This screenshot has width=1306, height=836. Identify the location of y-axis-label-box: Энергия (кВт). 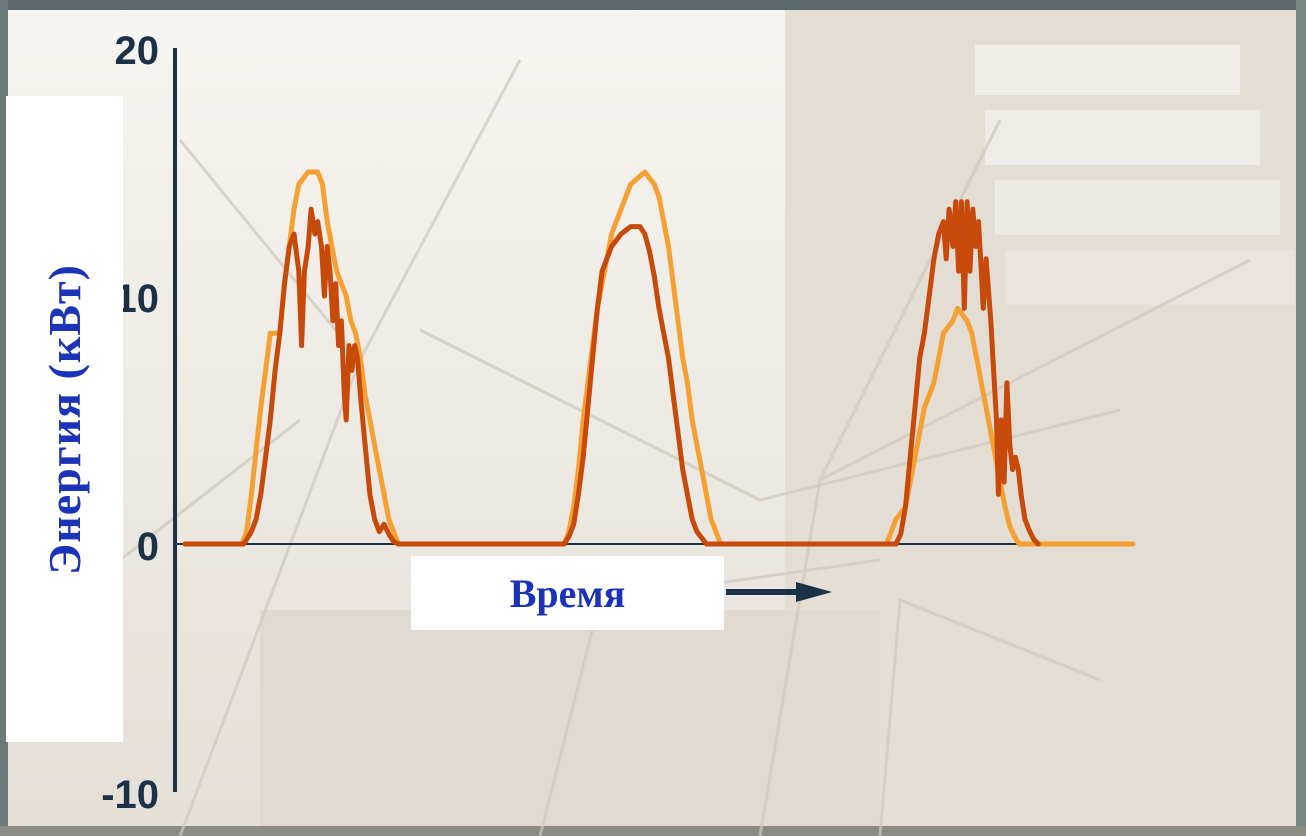
(64, 419).